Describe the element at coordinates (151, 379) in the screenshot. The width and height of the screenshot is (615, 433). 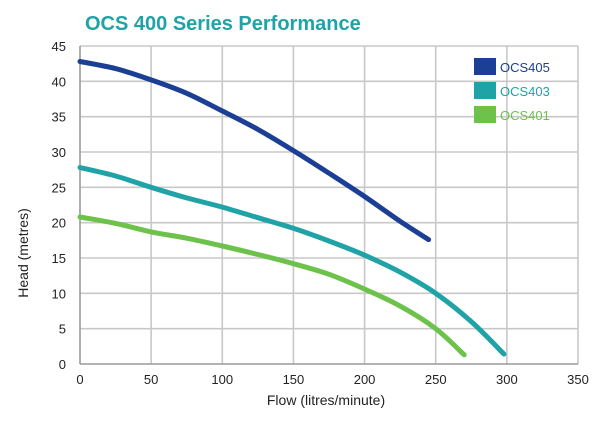
I see `x-tick-label: 50` at that location.